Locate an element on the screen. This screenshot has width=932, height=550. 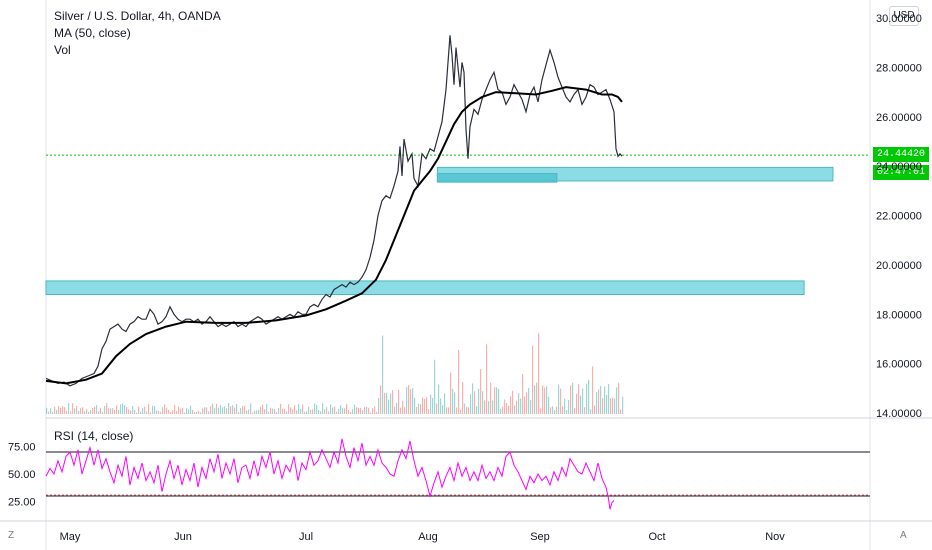
currency-button: USD is located at coordinates (904, 16).